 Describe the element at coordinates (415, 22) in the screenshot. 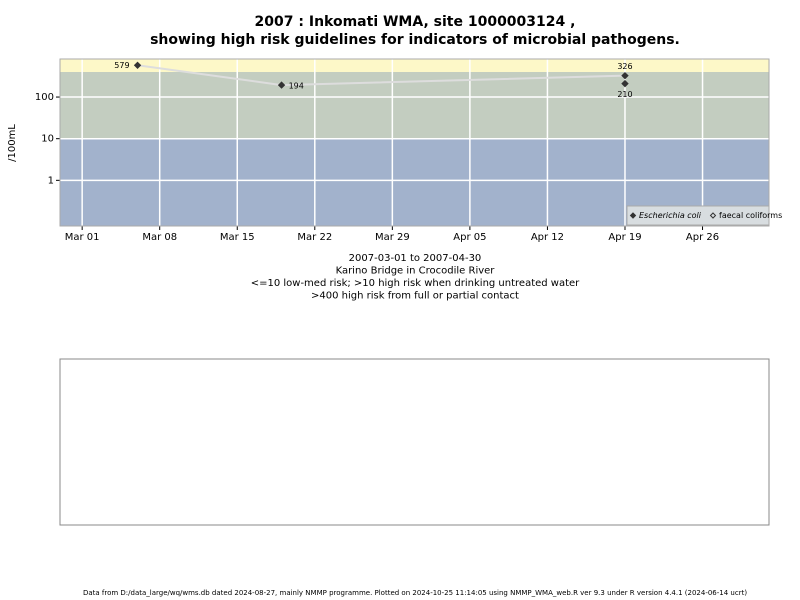

I see `chart-title: 2007 : Inkomati WMA, site 1000003124 ,` at that location.